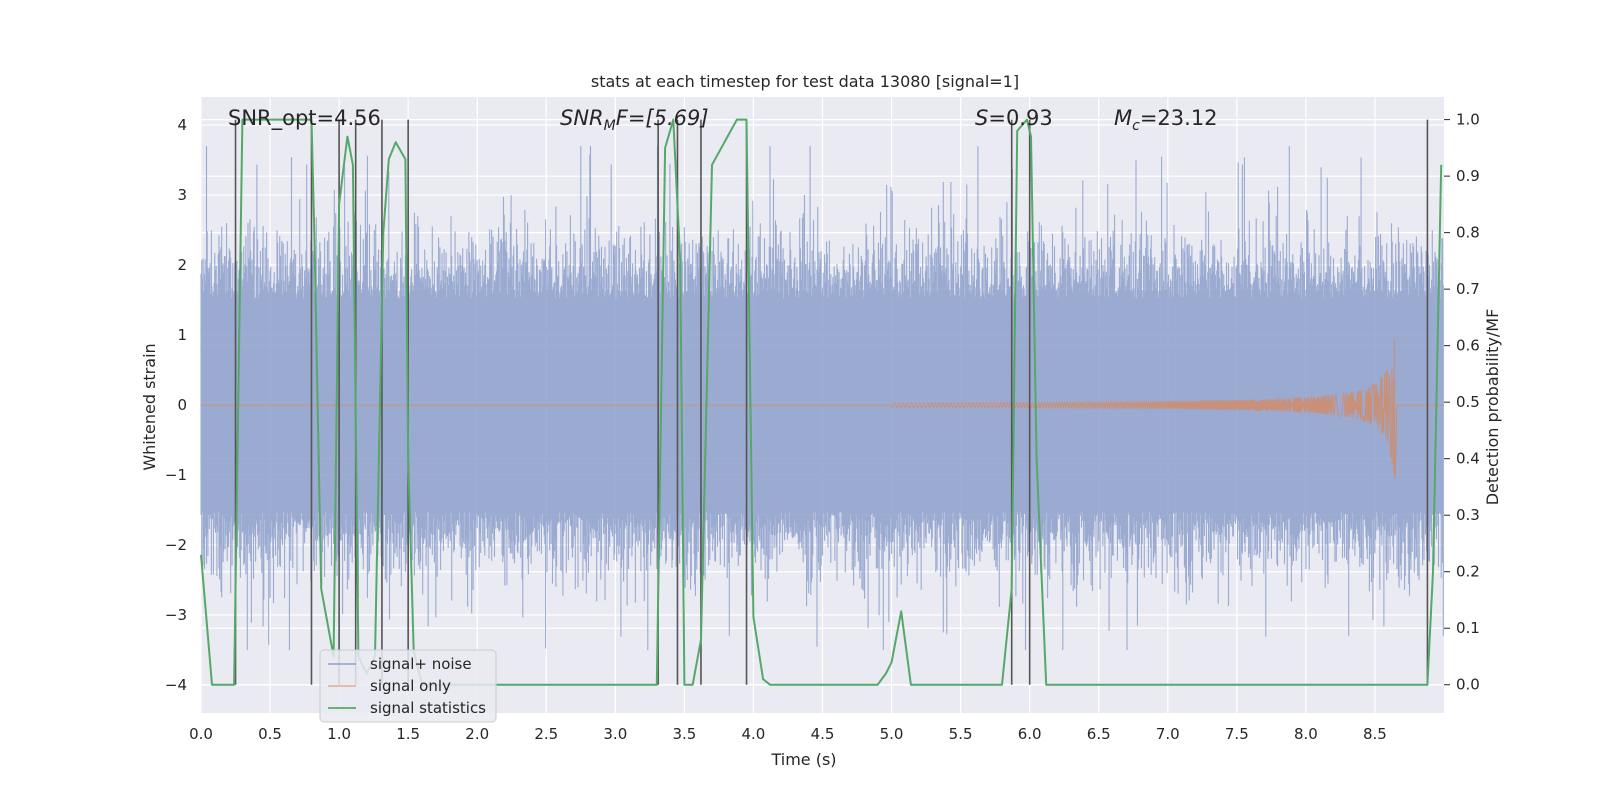 The width and height of the screenshot is (1600, 800). Describe the element at coordinates (1492, 407) in the screenshot. I see `y-axis-right-label: Detection probability/MF` at that location.